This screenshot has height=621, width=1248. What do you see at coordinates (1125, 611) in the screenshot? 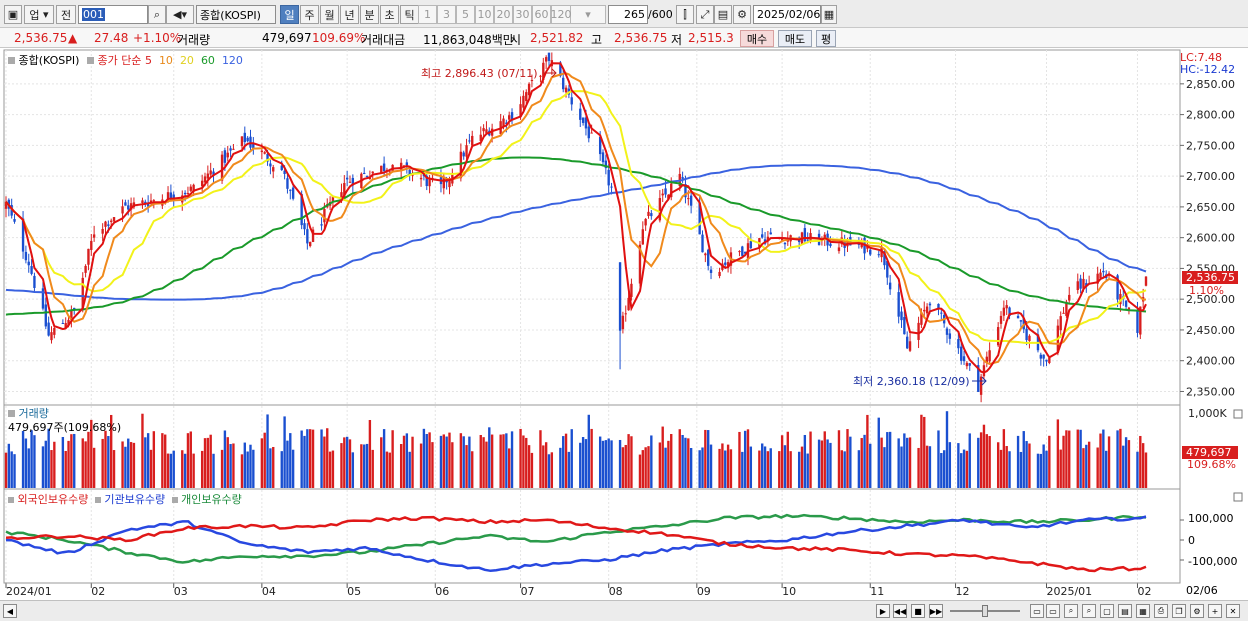
I see `layout-icon: ▤` at bounding box center [1125, 611].